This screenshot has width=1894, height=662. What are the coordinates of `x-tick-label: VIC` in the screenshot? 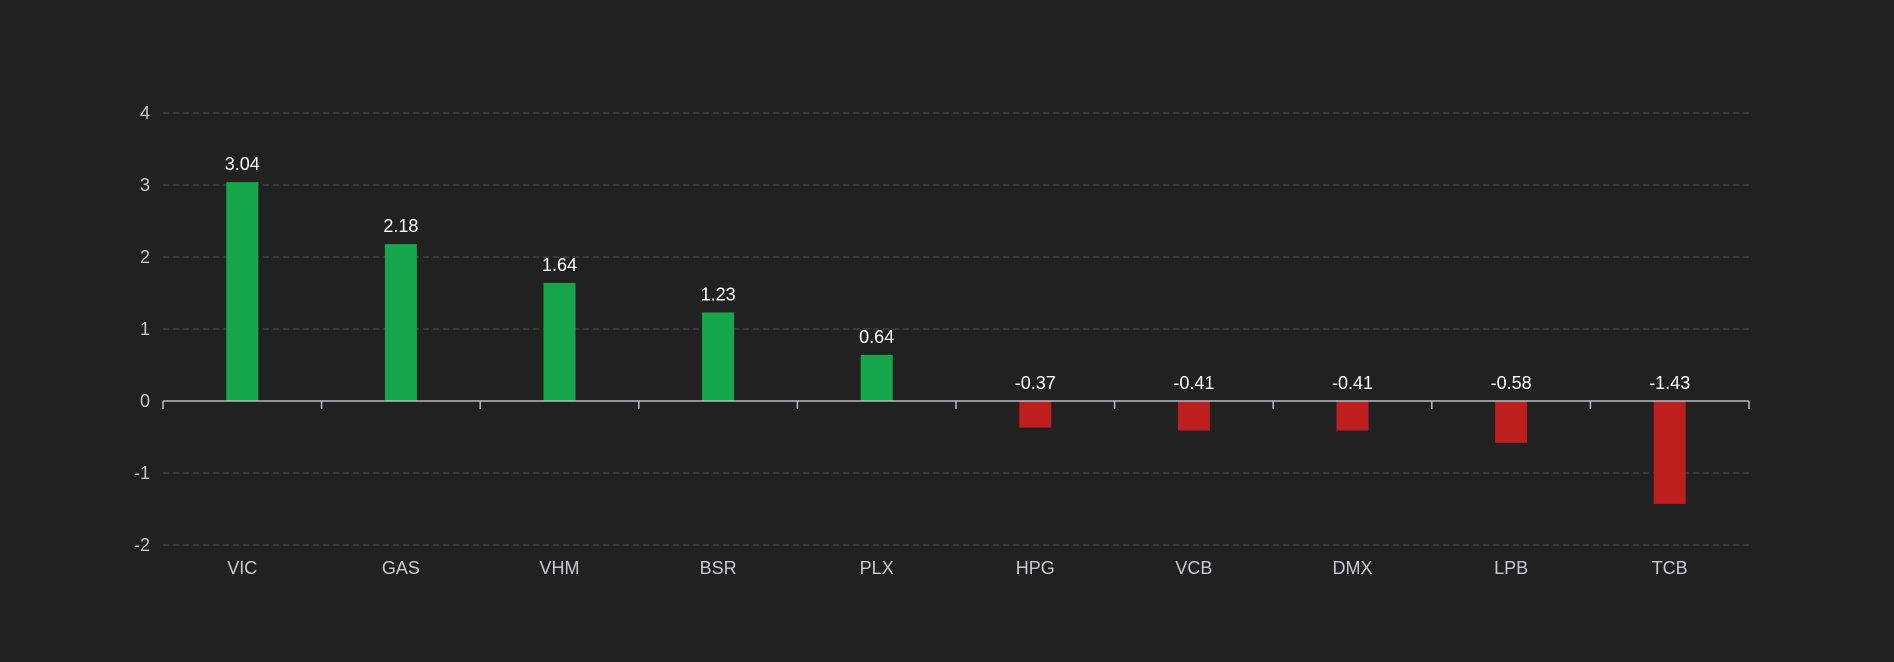 It's located at (242, 568).